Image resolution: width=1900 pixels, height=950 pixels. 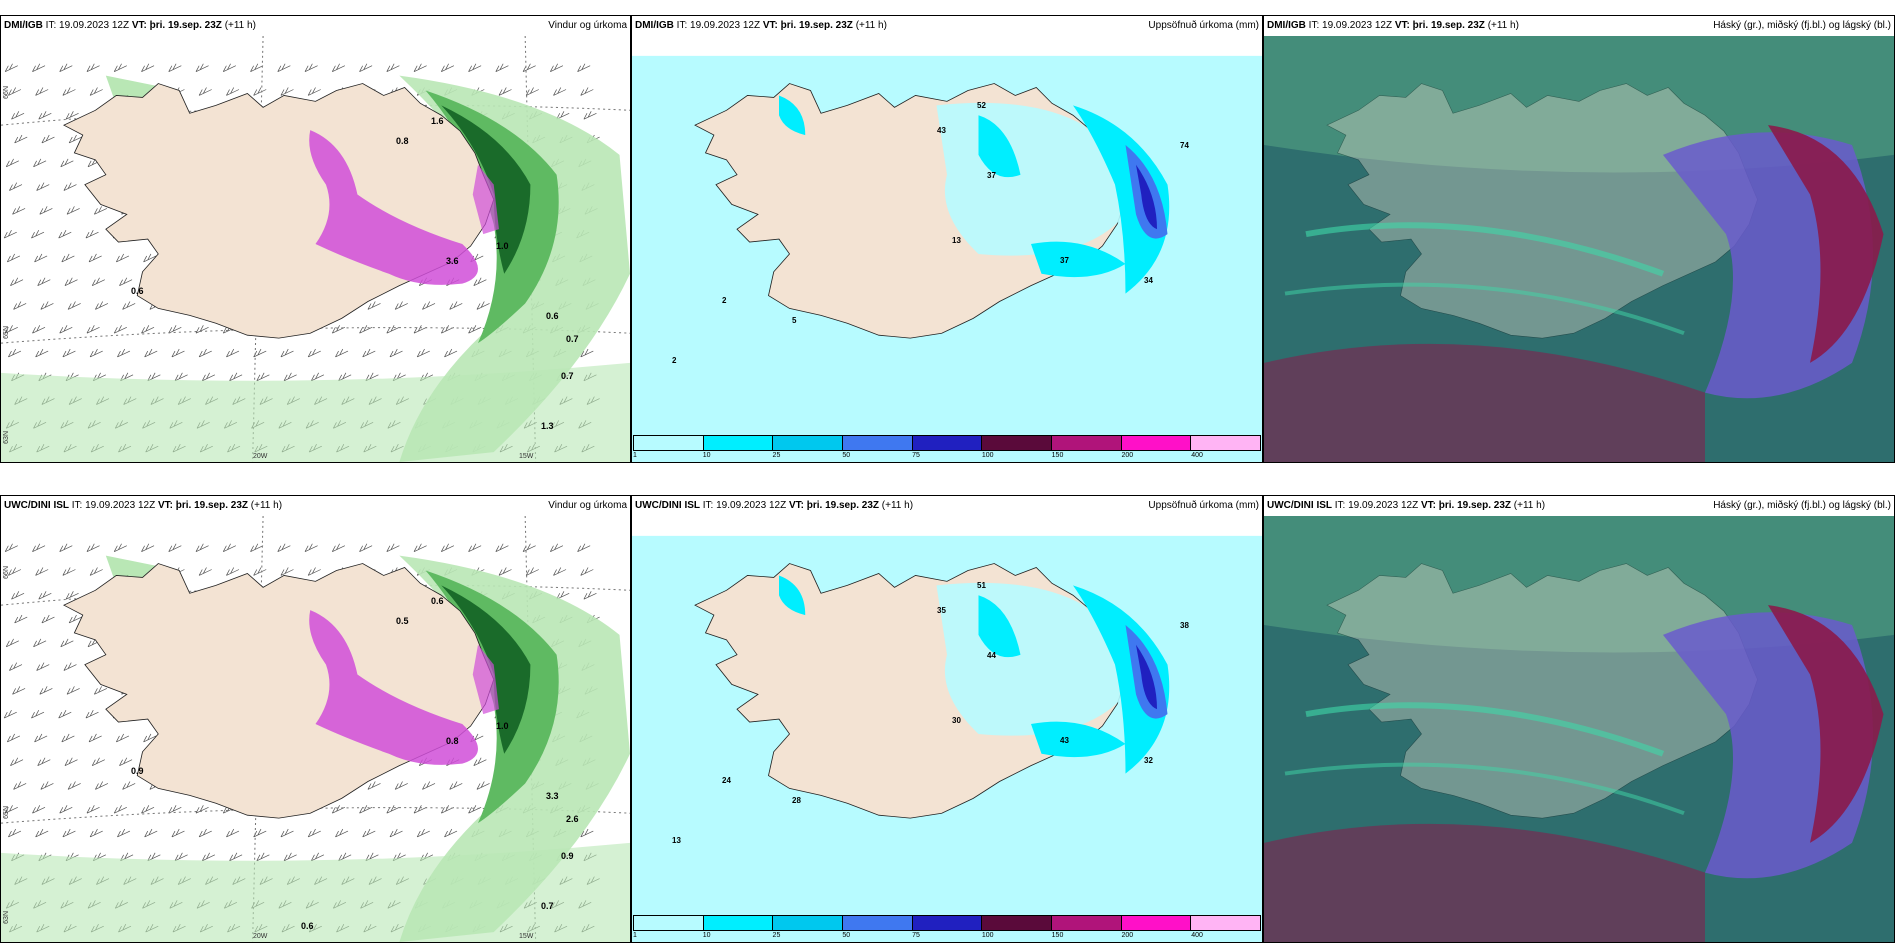 I want to click on legend-tick-label: 50, so click(x=846, y=935).